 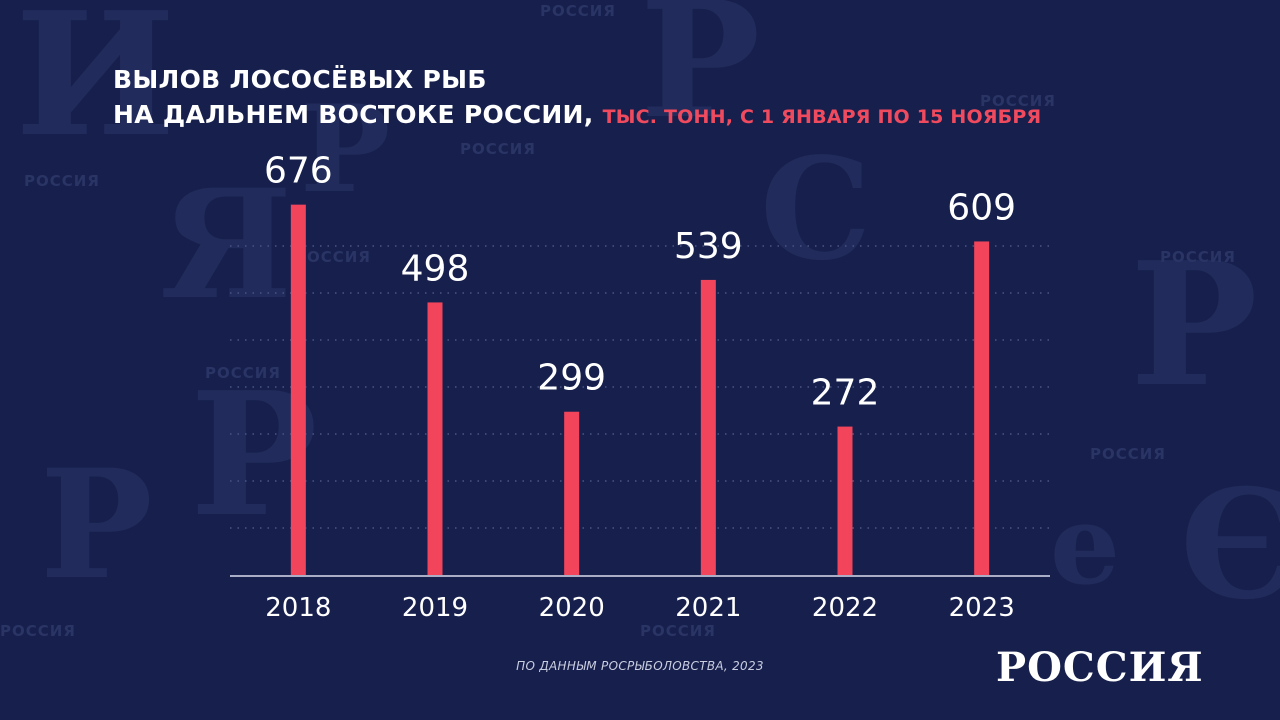 What do you see at coordinates (1100, 667) in the screenshot?
I see `russia-logo: РОССИЯ` at bounding box center [1100, 667].